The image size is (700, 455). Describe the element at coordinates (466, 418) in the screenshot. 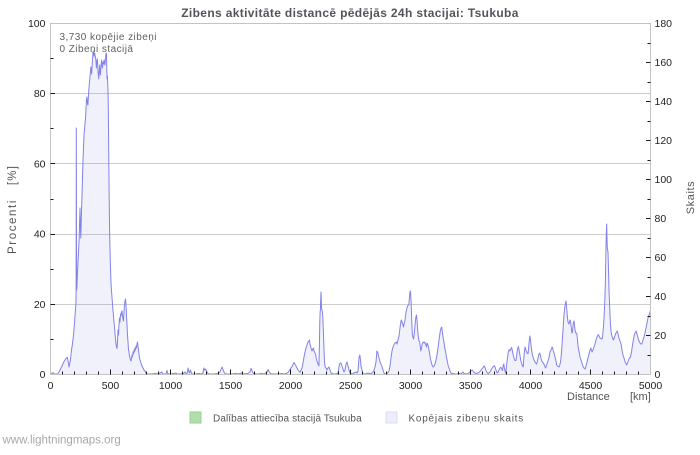

I see `svg-text: Kopējais zibeņu skaits` at that location.